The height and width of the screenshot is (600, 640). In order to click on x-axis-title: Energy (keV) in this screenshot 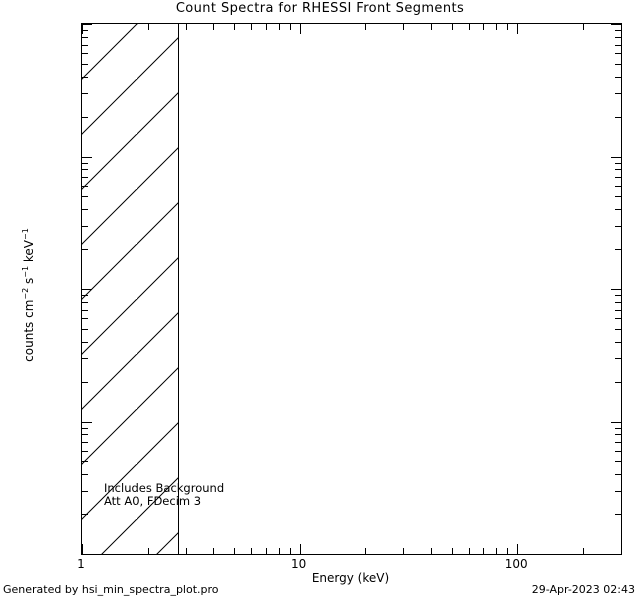, I will do `click(350, 578)`.